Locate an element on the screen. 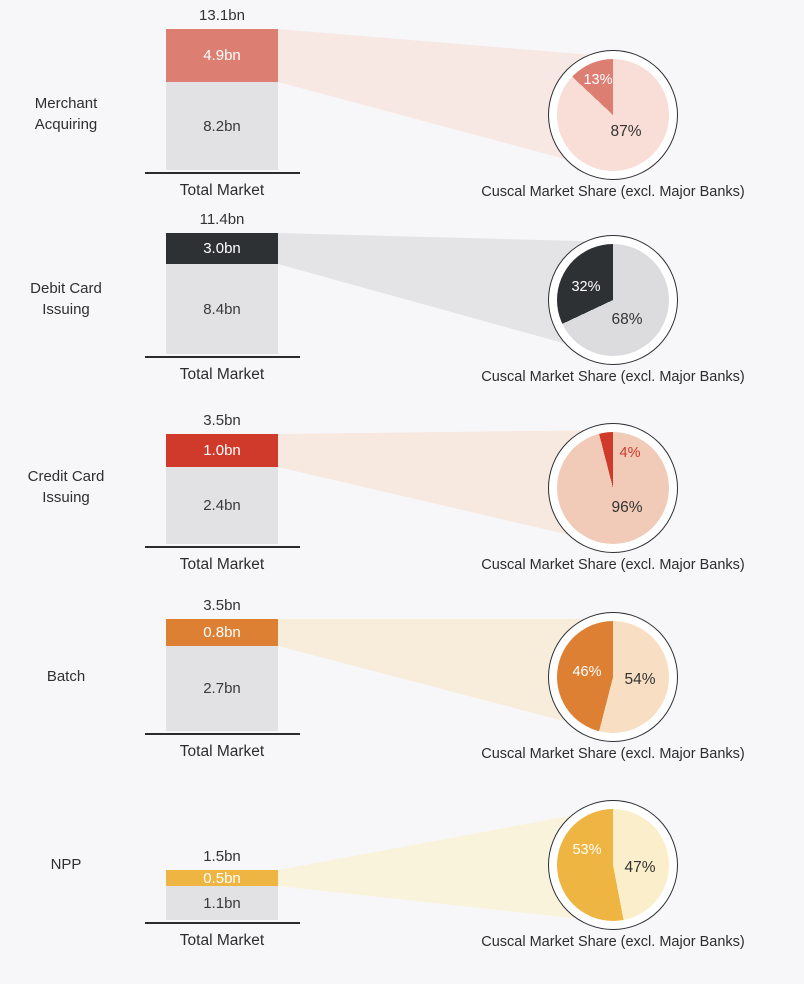 The width and height of the screenshot is (804, 984). bar-segment-other-value: 2.7bn is located at coordinates (222, 688).